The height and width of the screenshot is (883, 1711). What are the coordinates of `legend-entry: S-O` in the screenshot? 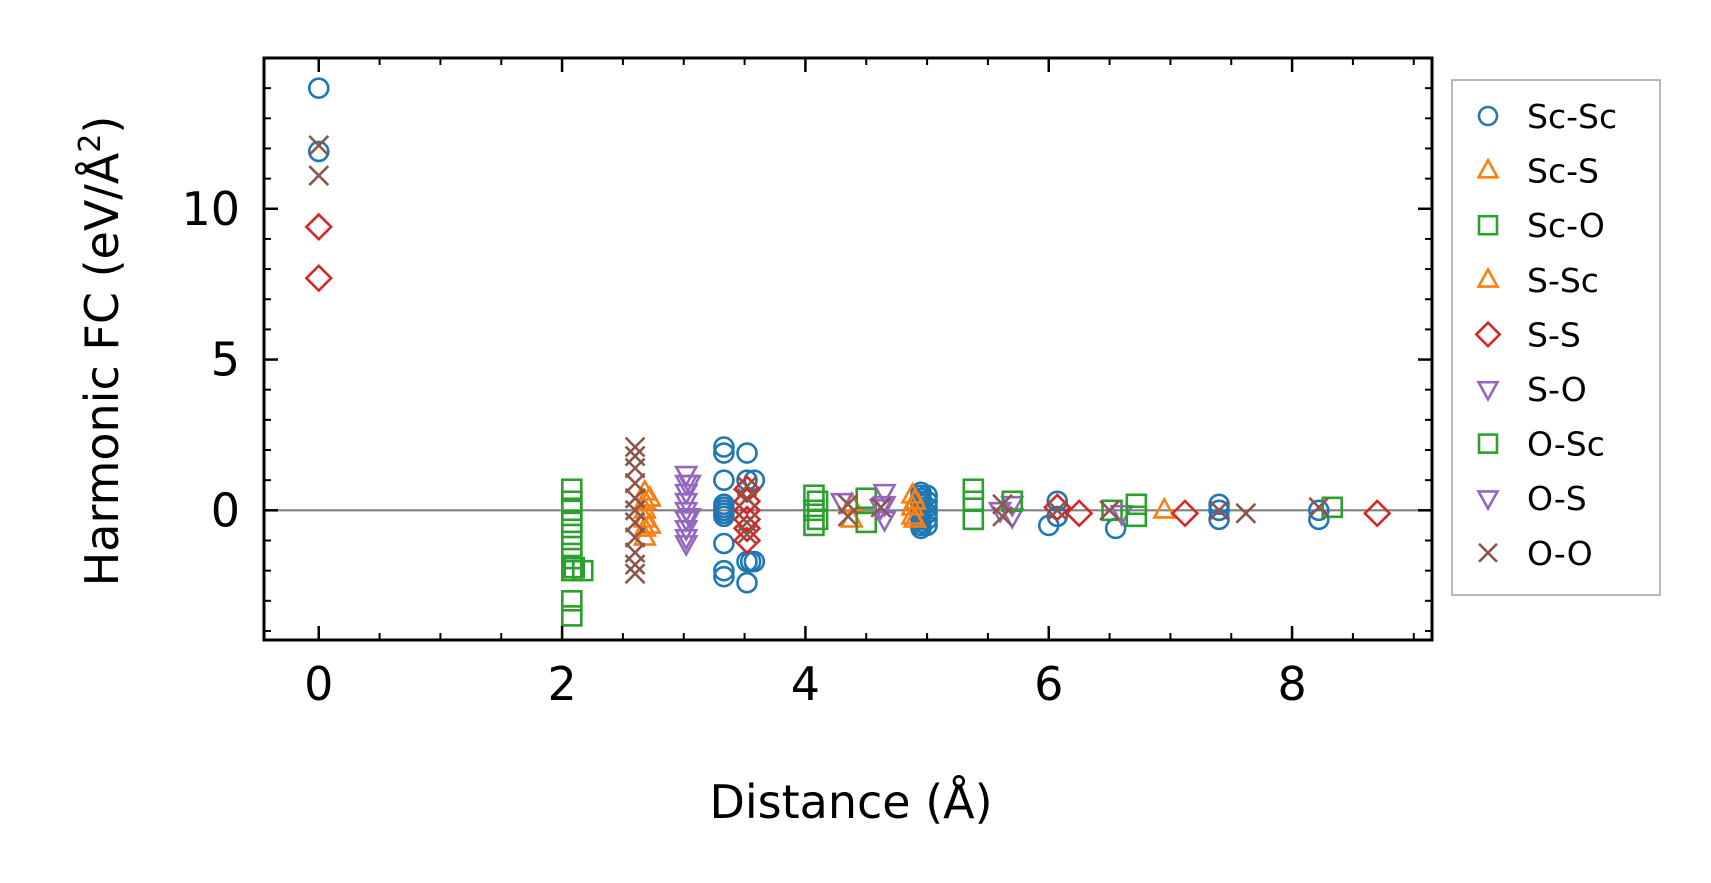 It's located at (1531, 389).